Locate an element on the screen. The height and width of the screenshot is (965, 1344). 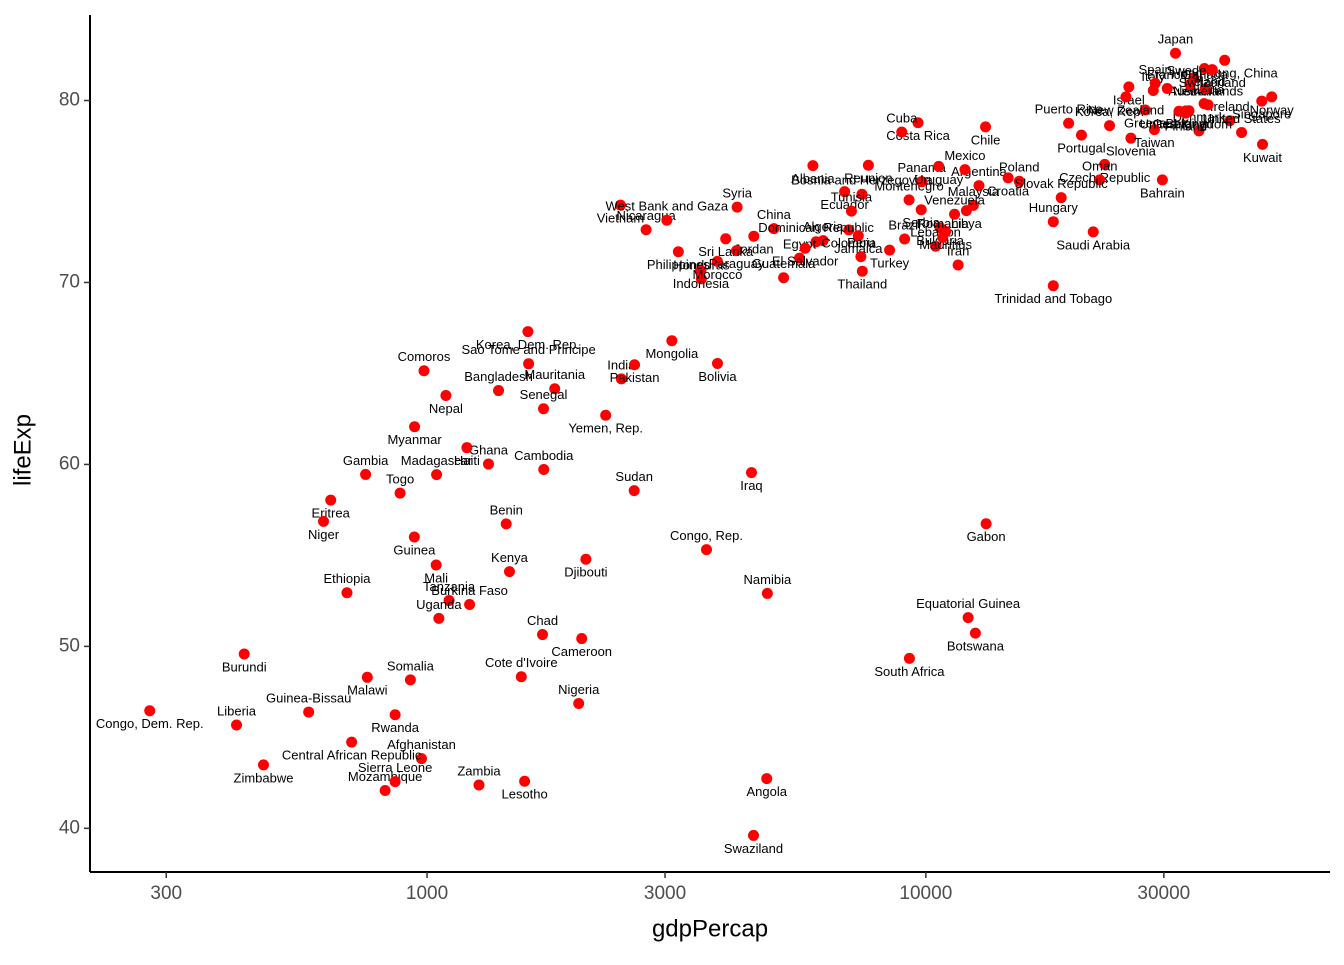
point-label: Puerto Rico is located at coordinates (1069, 109).